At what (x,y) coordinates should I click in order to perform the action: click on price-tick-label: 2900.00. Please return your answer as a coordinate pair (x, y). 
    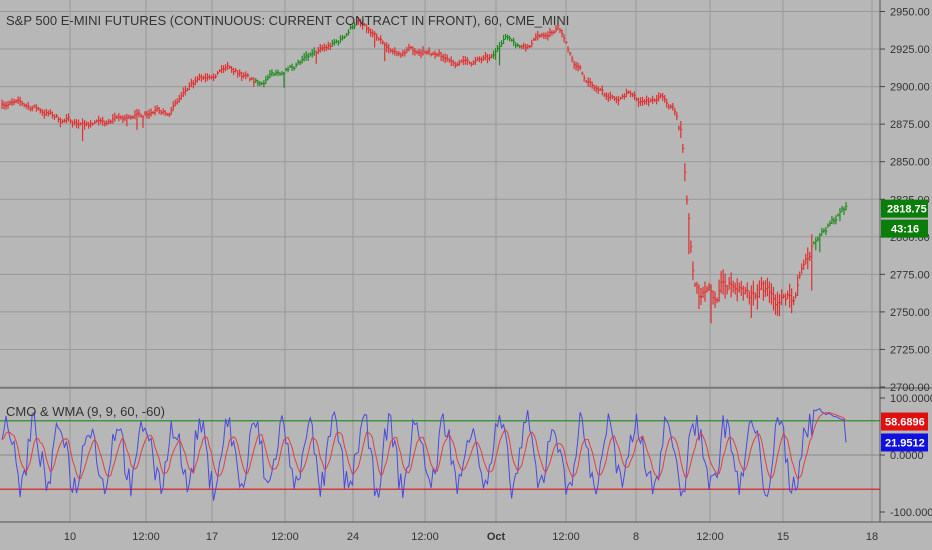
    Looking at the image, I should click on (910, 88).